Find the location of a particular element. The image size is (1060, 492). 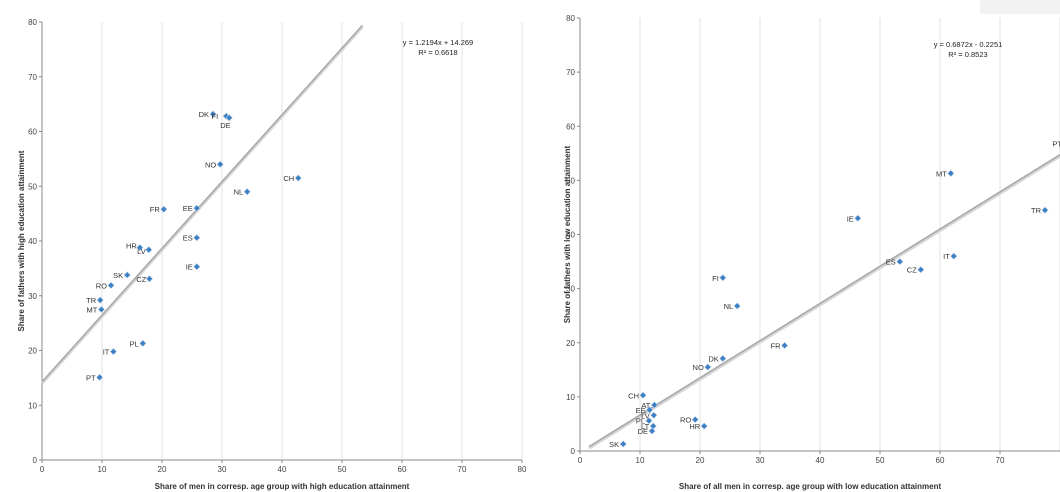

point-label: FI is located at coordinates (215, 116).